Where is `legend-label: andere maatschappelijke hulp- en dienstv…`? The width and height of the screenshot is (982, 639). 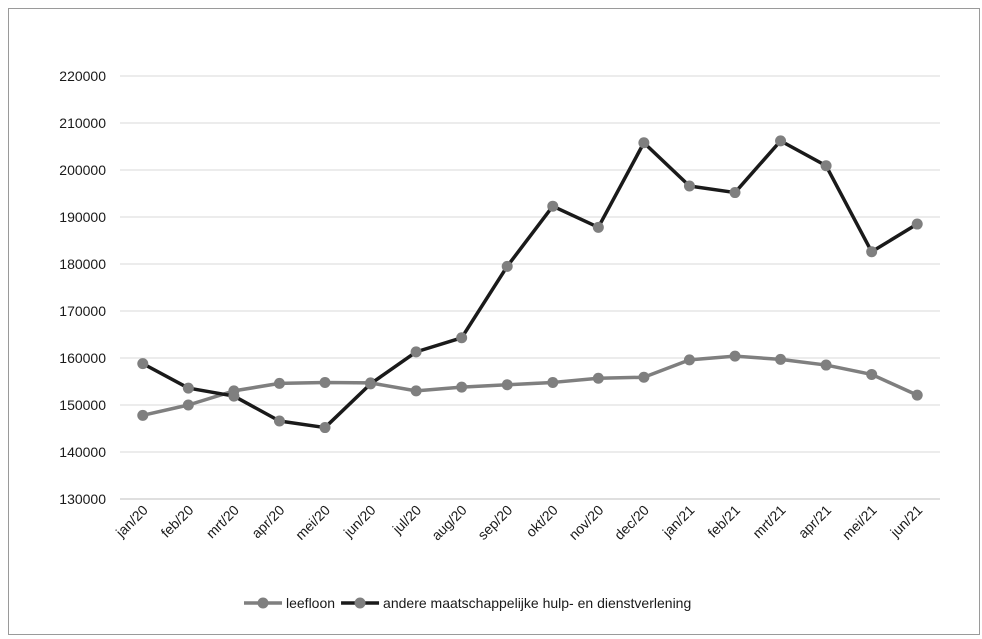 legend-label: andere maatschappelijke hulp- en dienstv… is located at coordinates (537, 603).